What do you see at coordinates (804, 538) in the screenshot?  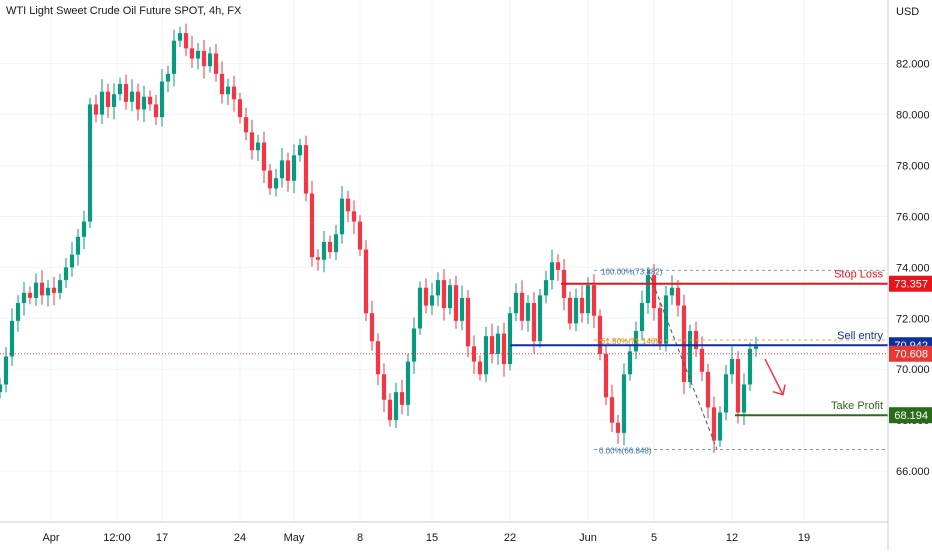 I see `x-tick-label: 19` at bounding box center [804, 538].